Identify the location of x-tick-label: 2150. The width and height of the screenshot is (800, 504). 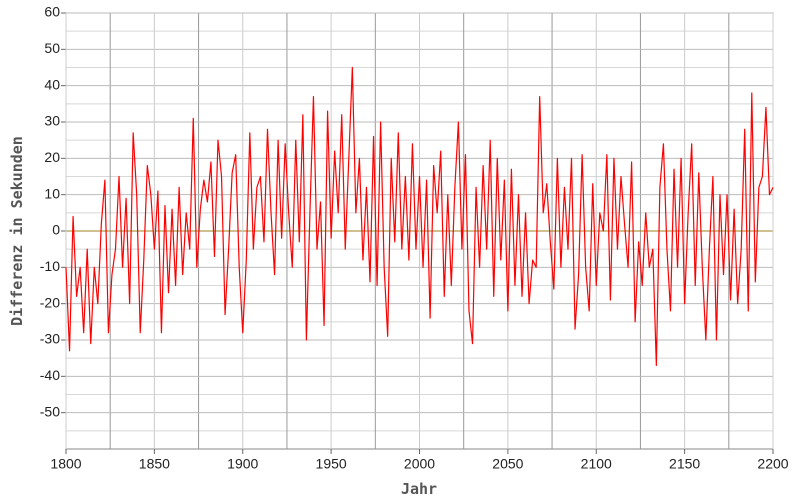
(684, 464).